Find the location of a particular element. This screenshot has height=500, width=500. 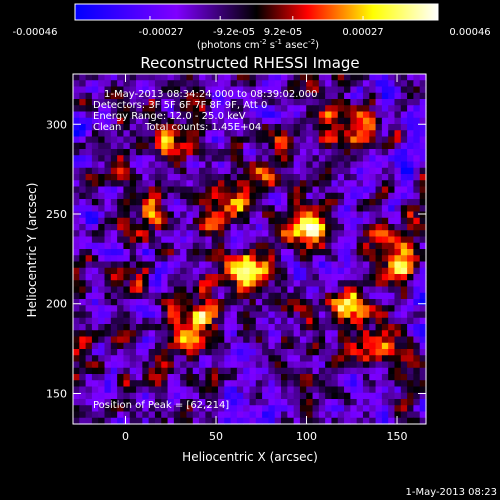

chart-title: Reconstructed RHESSI Image is located at coordinates (249, 63).